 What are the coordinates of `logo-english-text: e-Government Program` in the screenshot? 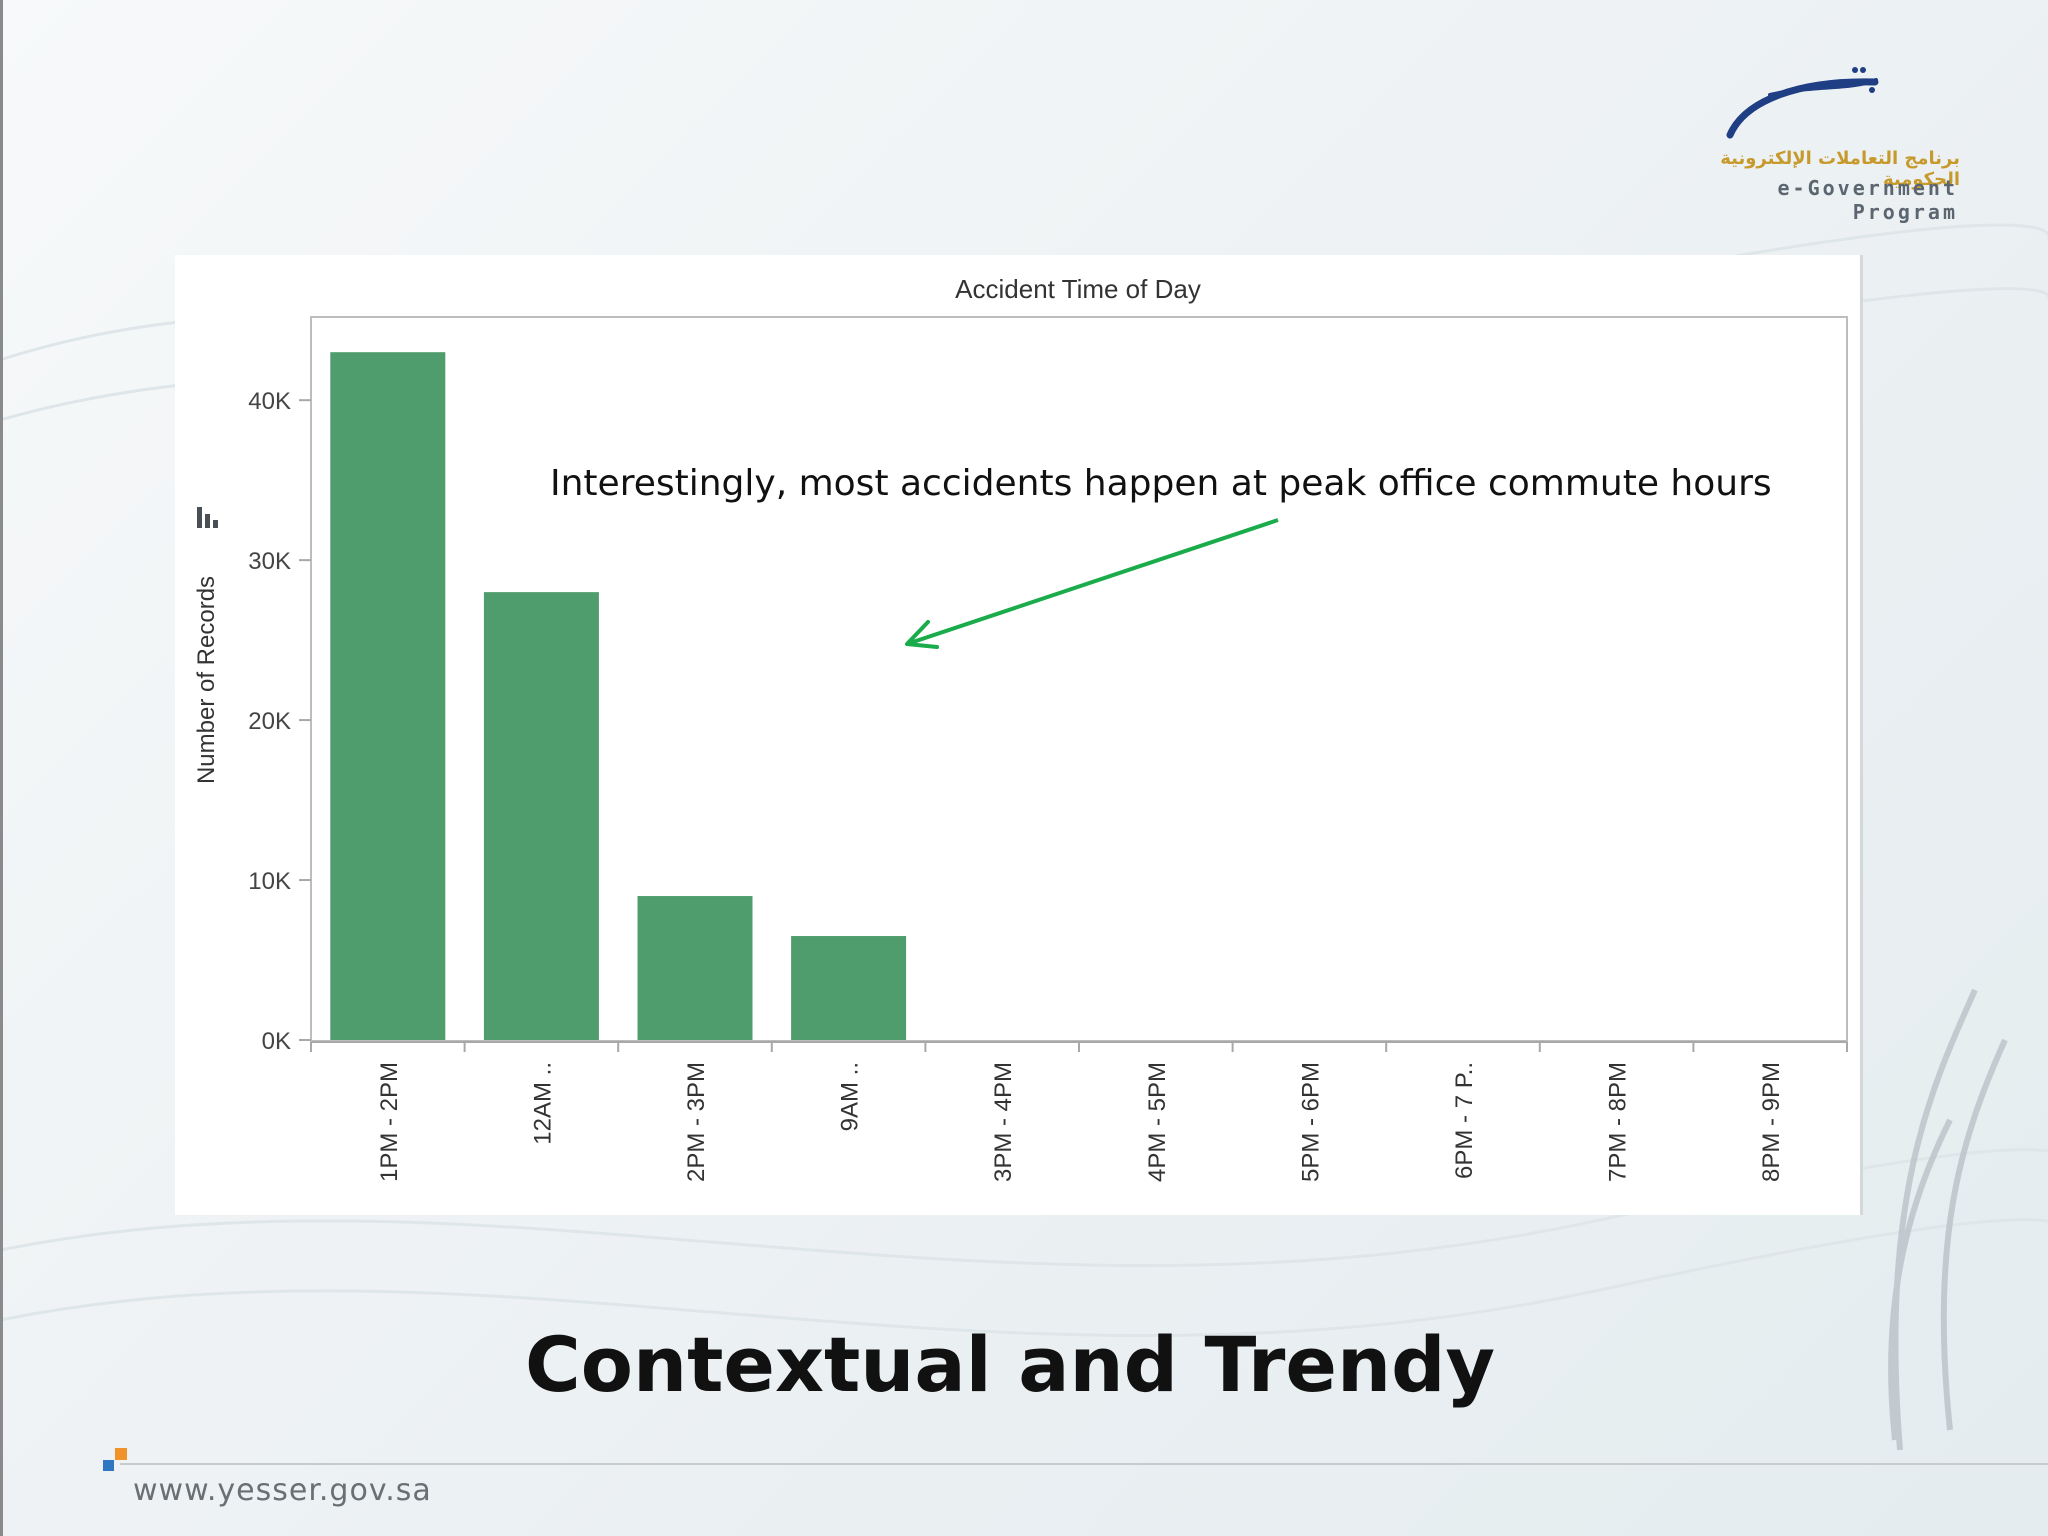 It's located at (1867, 200).